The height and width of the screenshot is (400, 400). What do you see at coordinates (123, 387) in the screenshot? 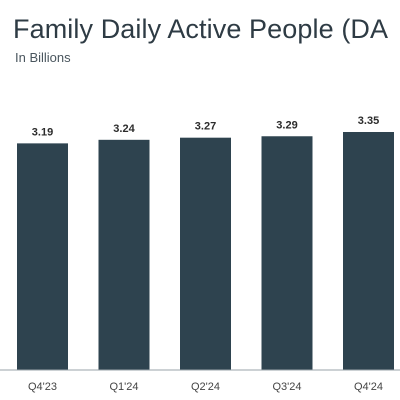
I see `x-tick-label: Q1'24` at bounding box center [123, 387].